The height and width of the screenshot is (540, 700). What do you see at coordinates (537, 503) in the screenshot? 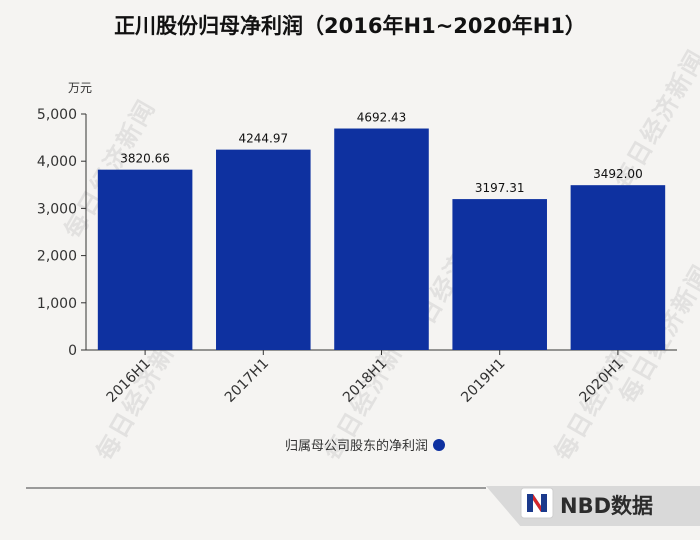
I see `nbd-logo-icon` at bounding box center [537, 503].